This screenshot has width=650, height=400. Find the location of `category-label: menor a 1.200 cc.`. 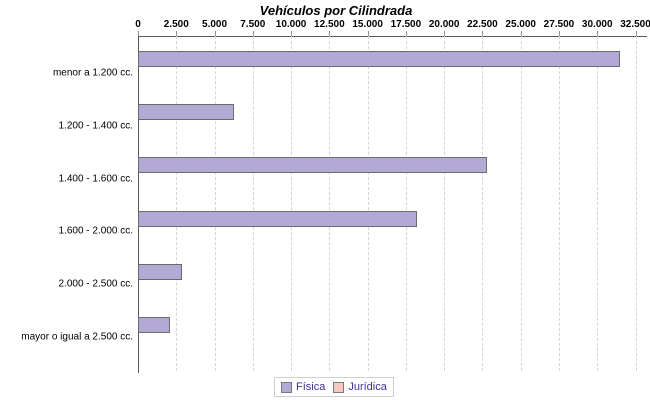

category-label: menor a 1.200 cc. is located at coordinates (92, 73).